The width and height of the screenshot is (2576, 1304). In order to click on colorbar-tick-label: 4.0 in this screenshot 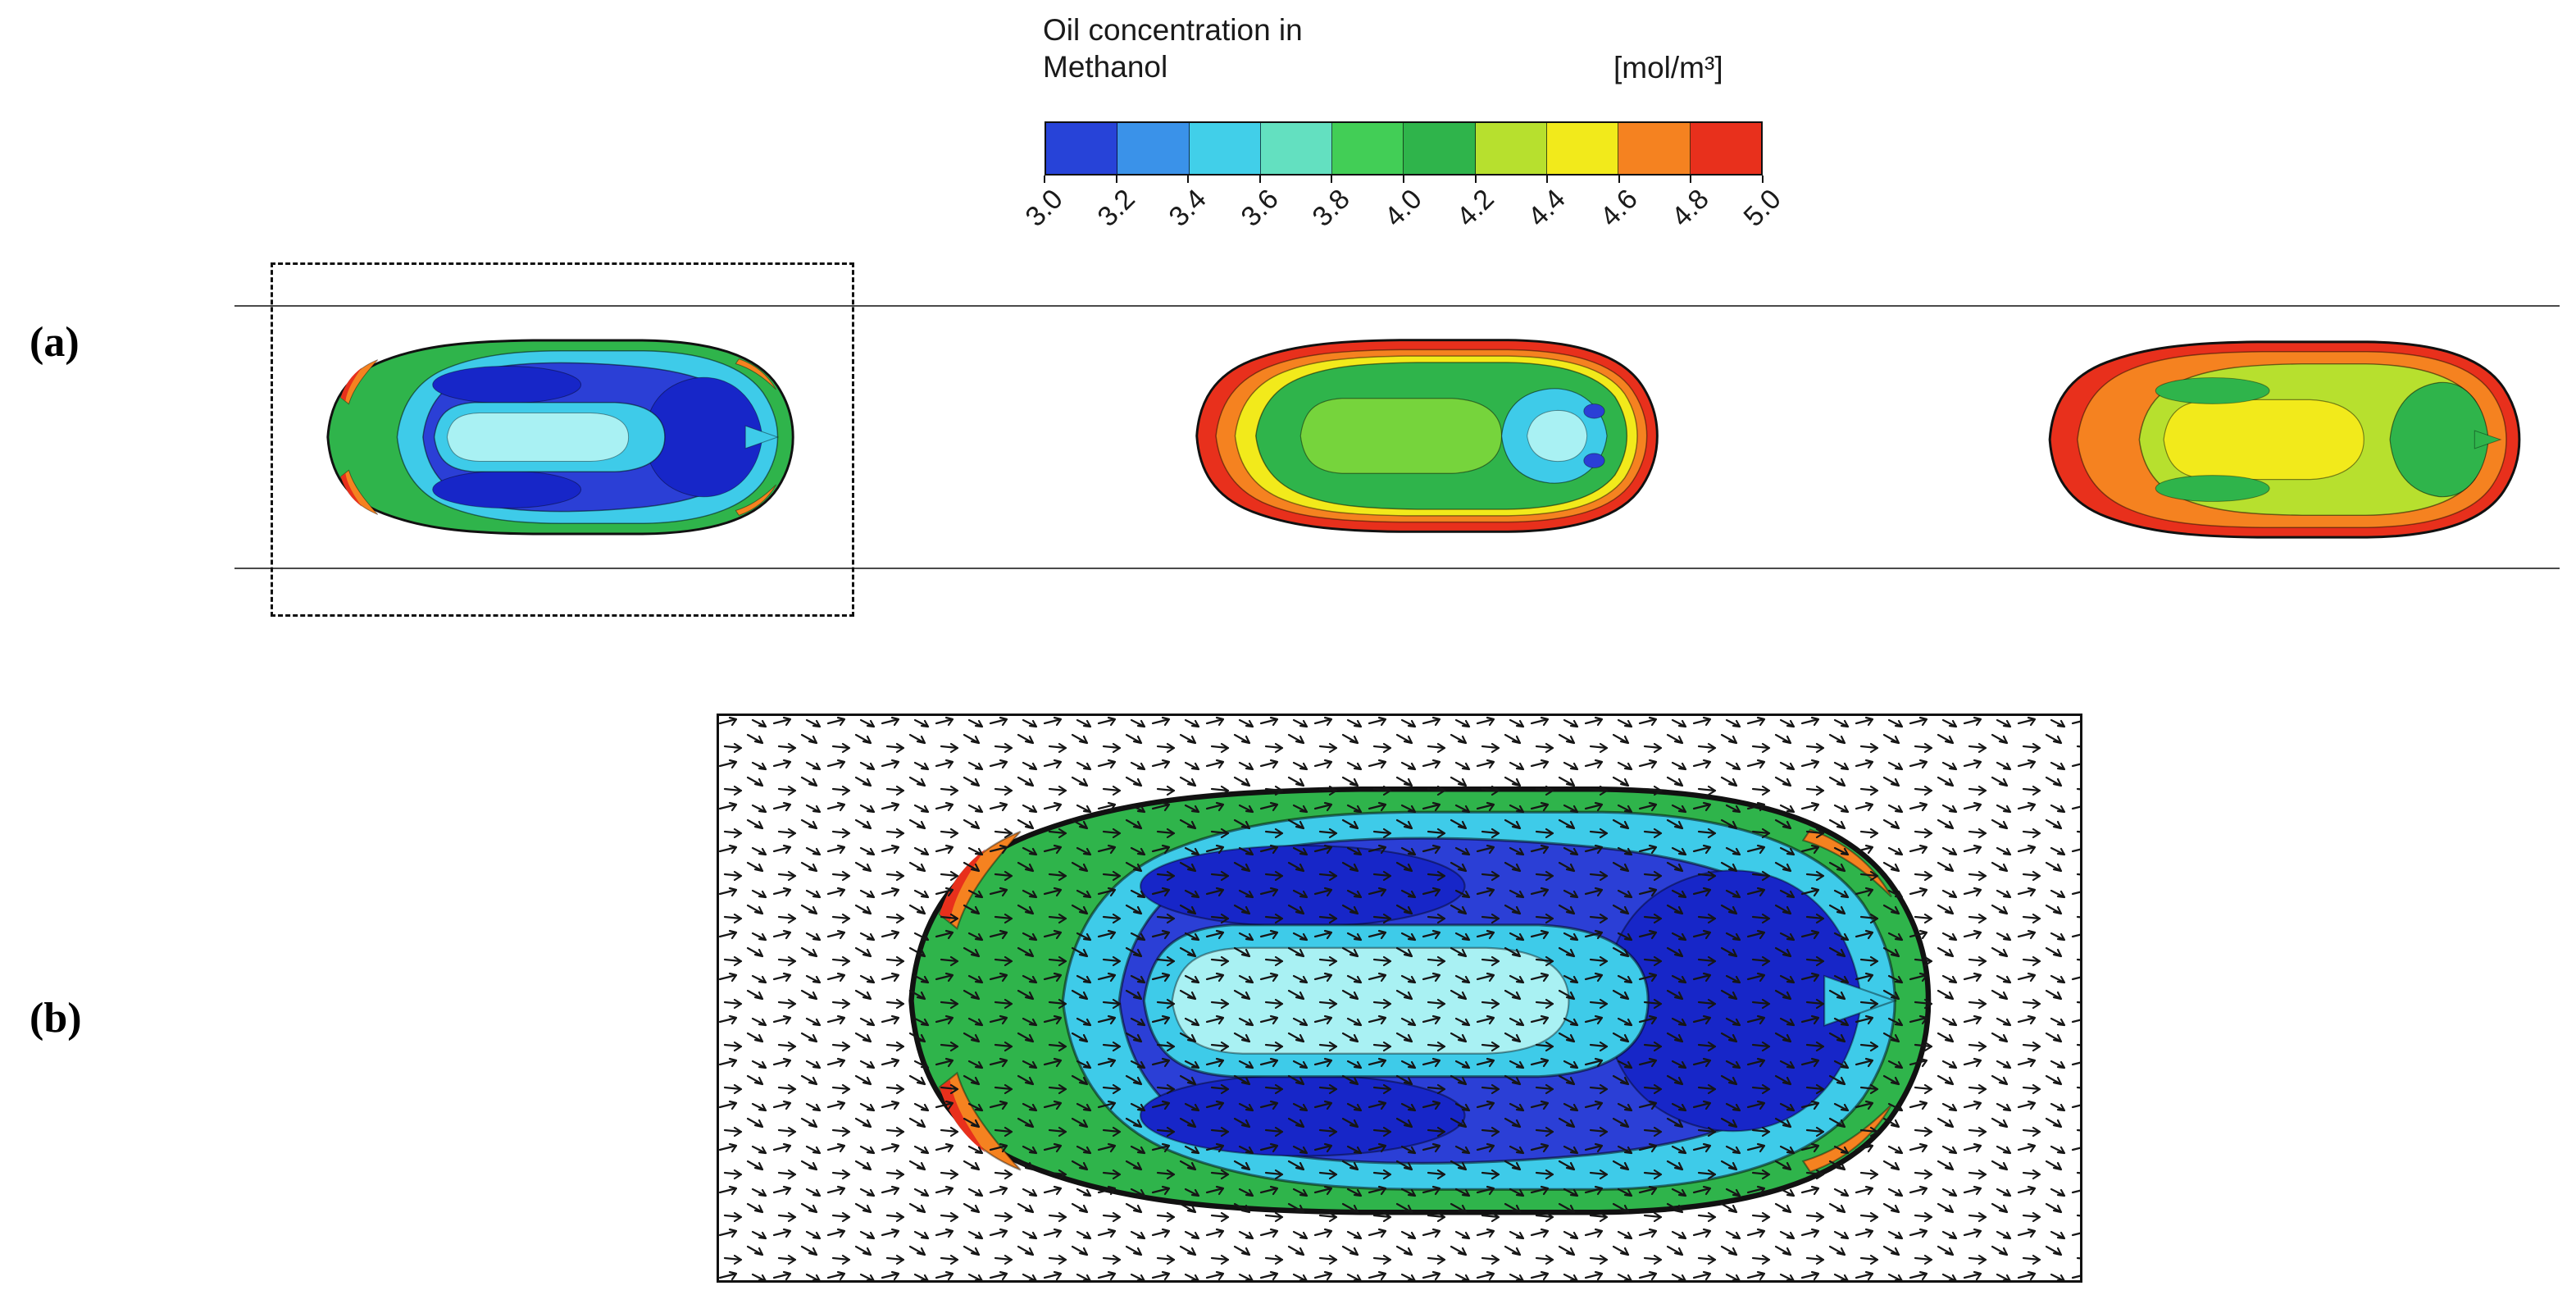, I will do `click(1403, 208)`.